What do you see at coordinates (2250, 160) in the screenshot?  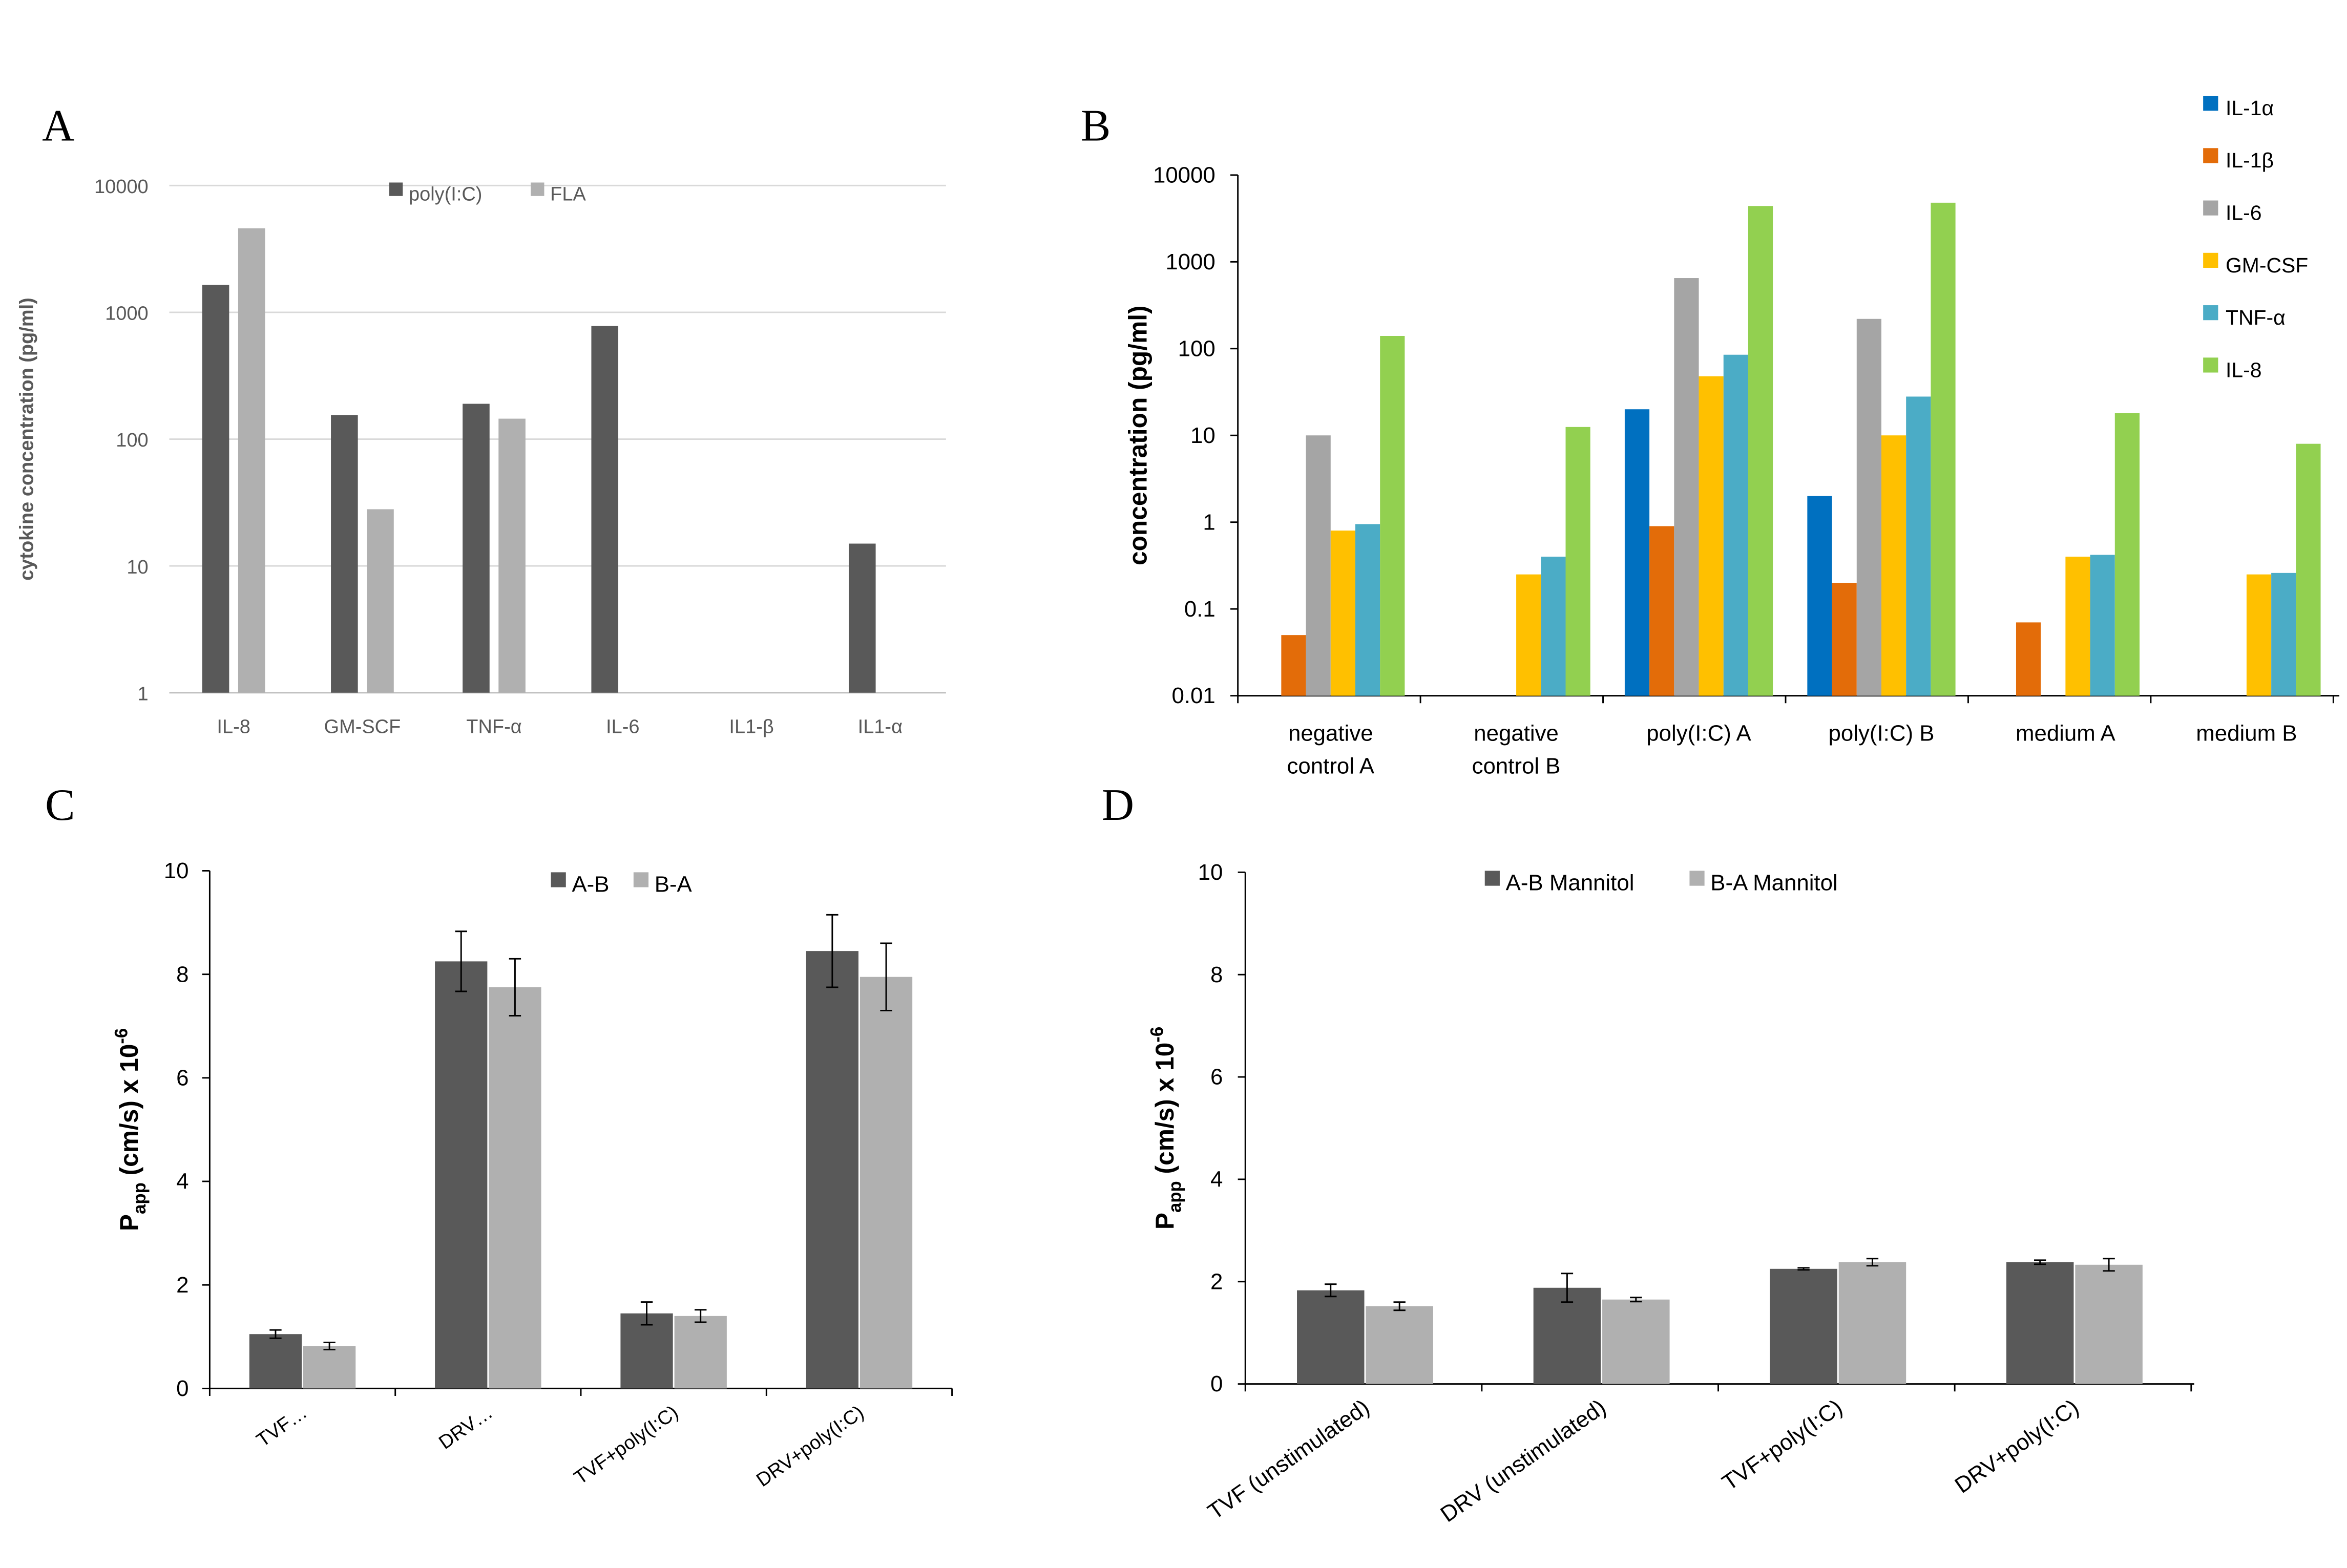 I see `legend-label: IL-1β` at bounding box center [2250, 160].